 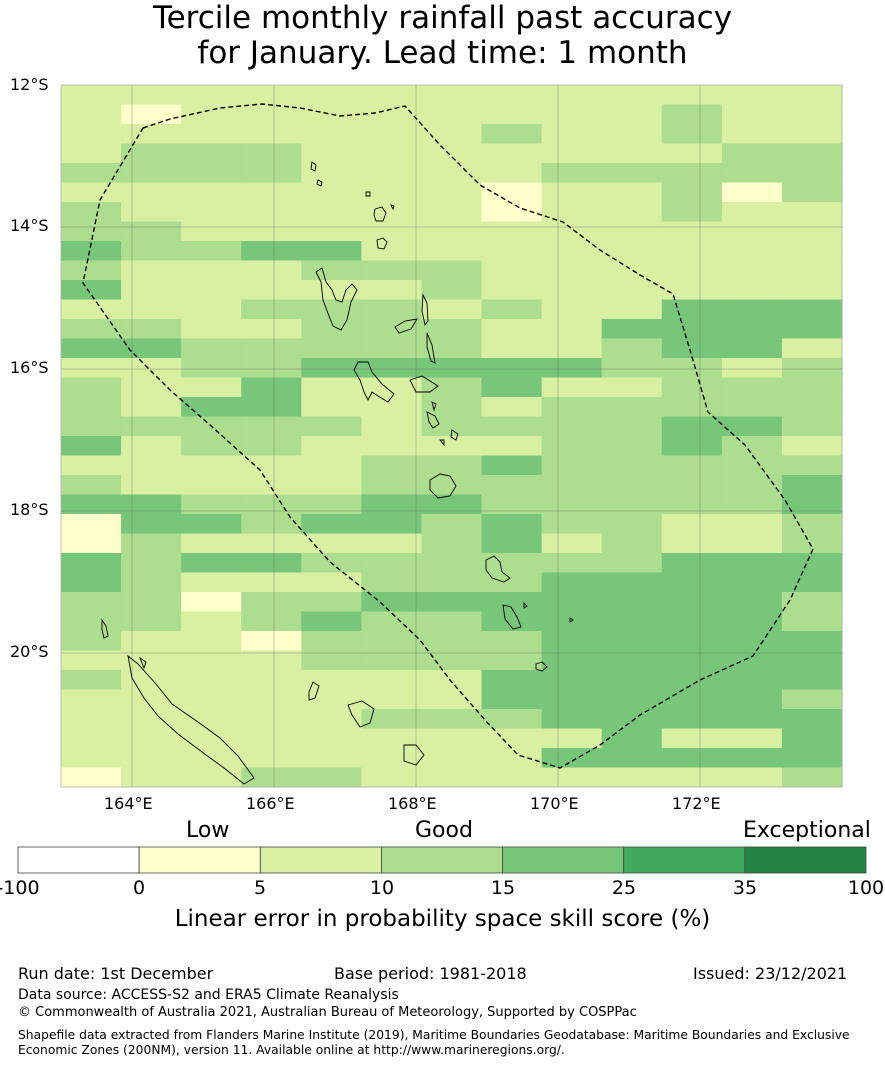 What do you see at coordinates (554, 803) in the screenshot?
I see `lon-label-170e: 170°E` at bounding box center [554, 803].